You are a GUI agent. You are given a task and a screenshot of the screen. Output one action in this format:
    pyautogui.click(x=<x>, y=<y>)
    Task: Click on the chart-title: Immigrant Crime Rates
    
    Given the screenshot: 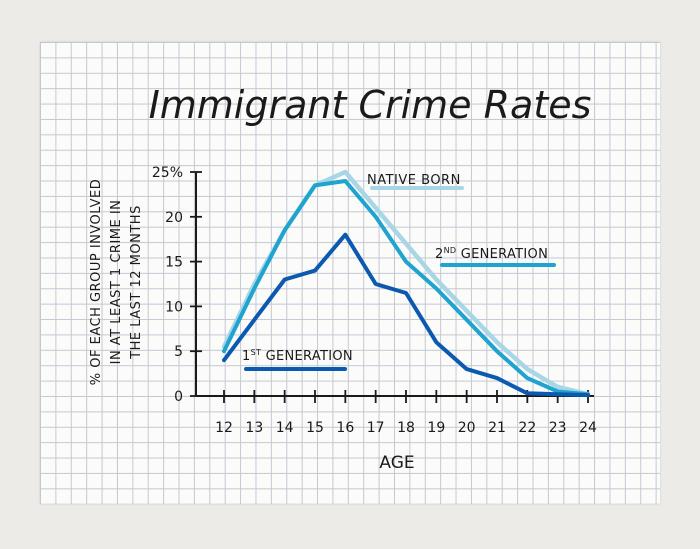 What is the action you would take?
    pyautogui.click(x=370, y=105)
    